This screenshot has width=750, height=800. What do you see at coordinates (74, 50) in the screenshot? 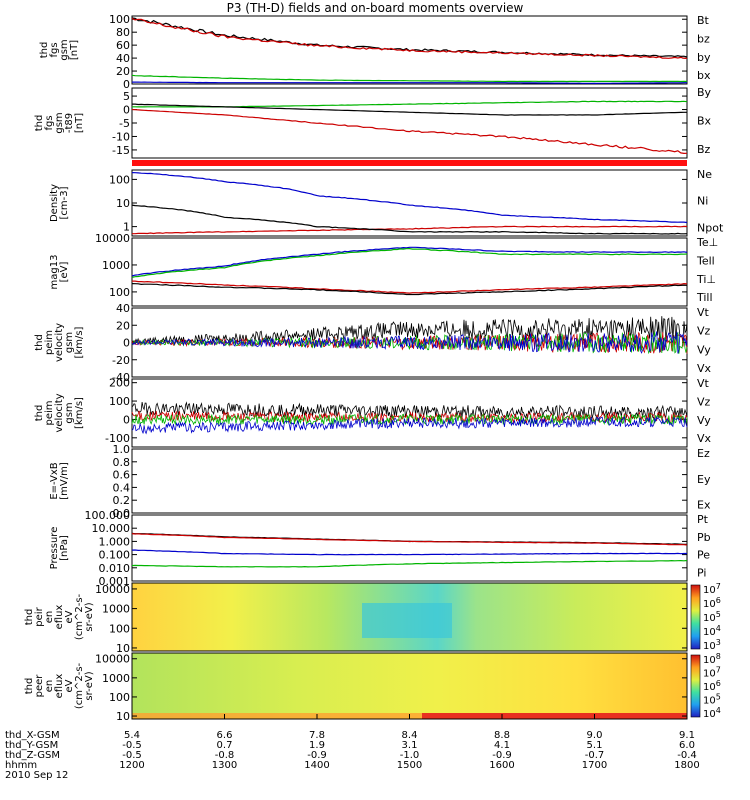
I see `y-axis-label: [nT]` at bounding box center [74, 50].